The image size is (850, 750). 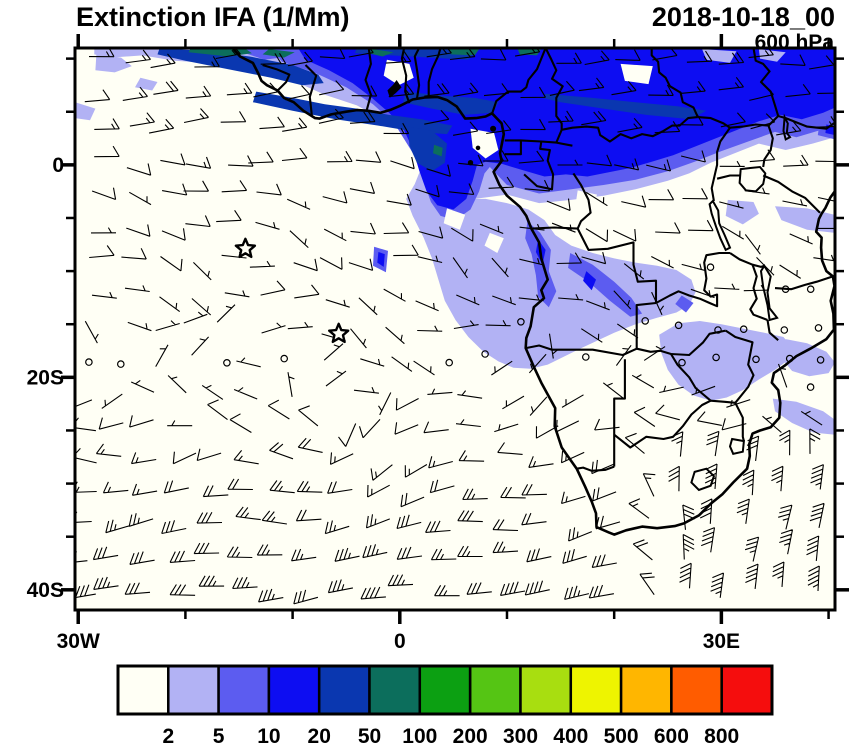 I want to click on colorbar-tick-label: 50, so click(x=369, y=736).